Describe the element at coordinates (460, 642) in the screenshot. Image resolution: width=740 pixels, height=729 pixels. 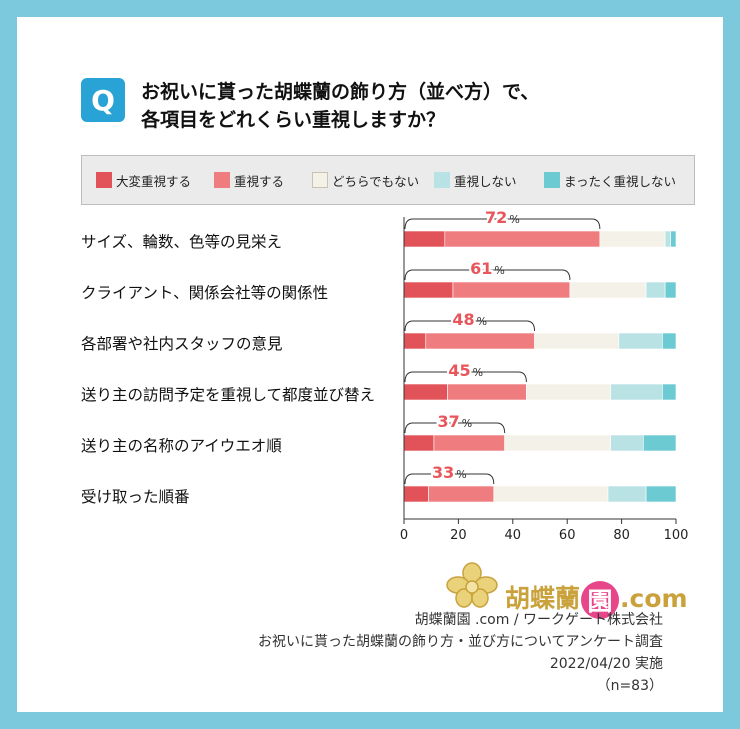
I see `credit-title: お祝いに貰った胡蝶蘭の飾り方・並び方についてアンケート調査` at that location.